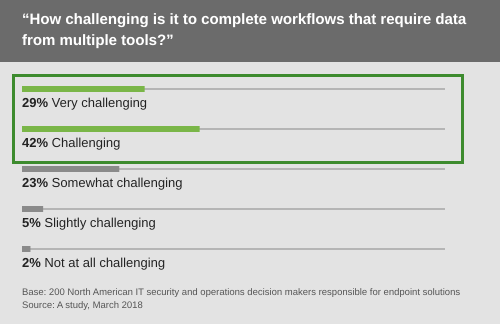 The width and height of the screenshot is (500, 324). What do you see at coordinates (103, 262) in the screenshot?
I see `y-tick-label: Not at all challenging` at bounding box center [103, 262].